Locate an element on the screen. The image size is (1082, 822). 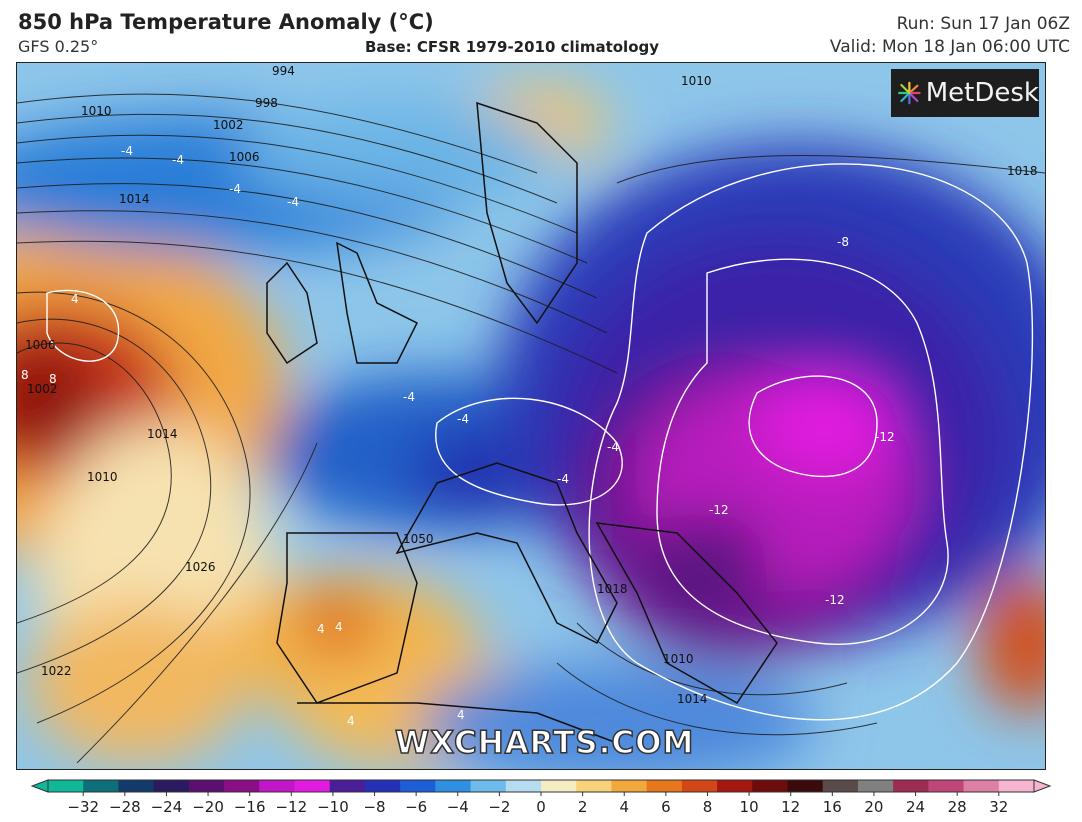
colorbar-tick-label: 0 is located at coordinates (541, 807).